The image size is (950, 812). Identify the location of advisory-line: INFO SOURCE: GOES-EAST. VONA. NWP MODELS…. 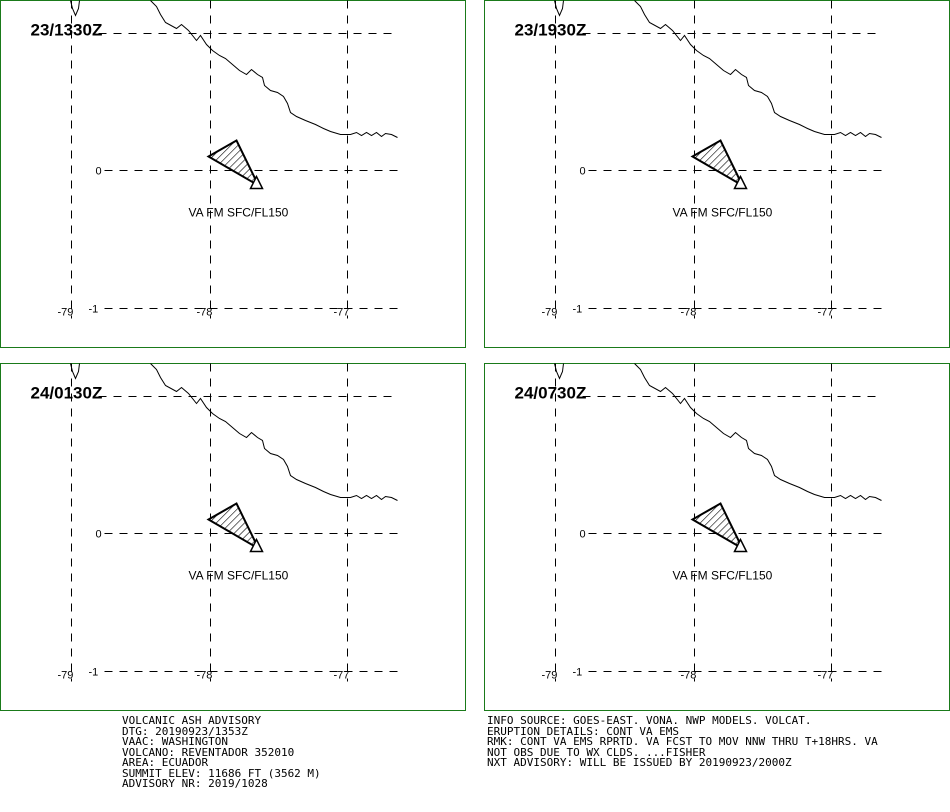
(649, 720).